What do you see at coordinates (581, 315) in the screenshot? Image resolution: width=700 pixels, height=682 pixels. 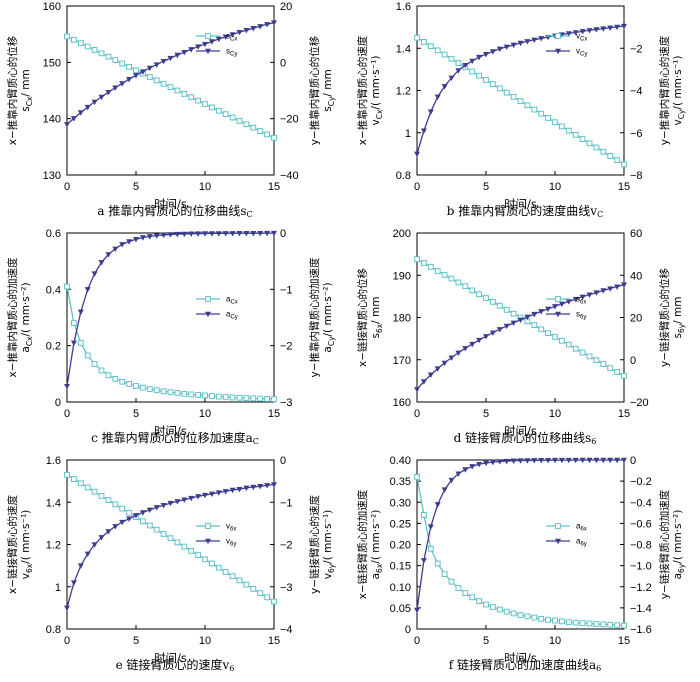 I see `legend-label: s6y` at bounding box center [581, 315].